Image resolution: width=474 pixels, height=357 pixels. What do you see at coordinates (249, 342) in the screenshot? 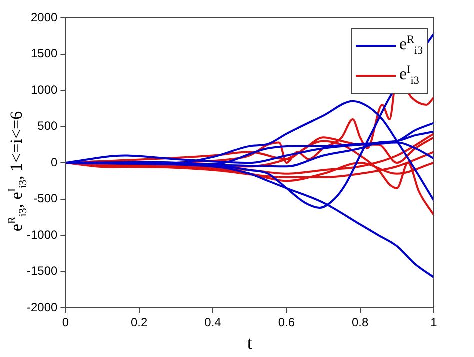
I see `x-axis-title: t` at bounding box center [249, 342].